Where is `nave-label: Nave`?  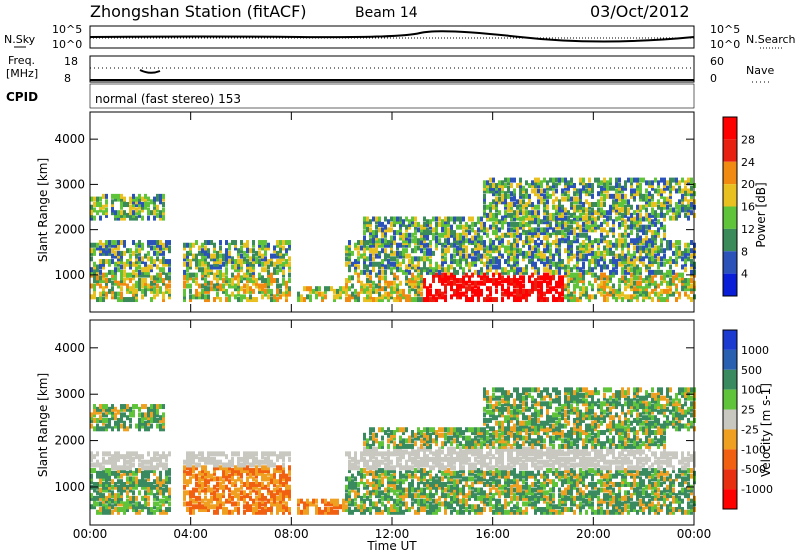 nave-label: Nave is located at coordinates (760, 70).